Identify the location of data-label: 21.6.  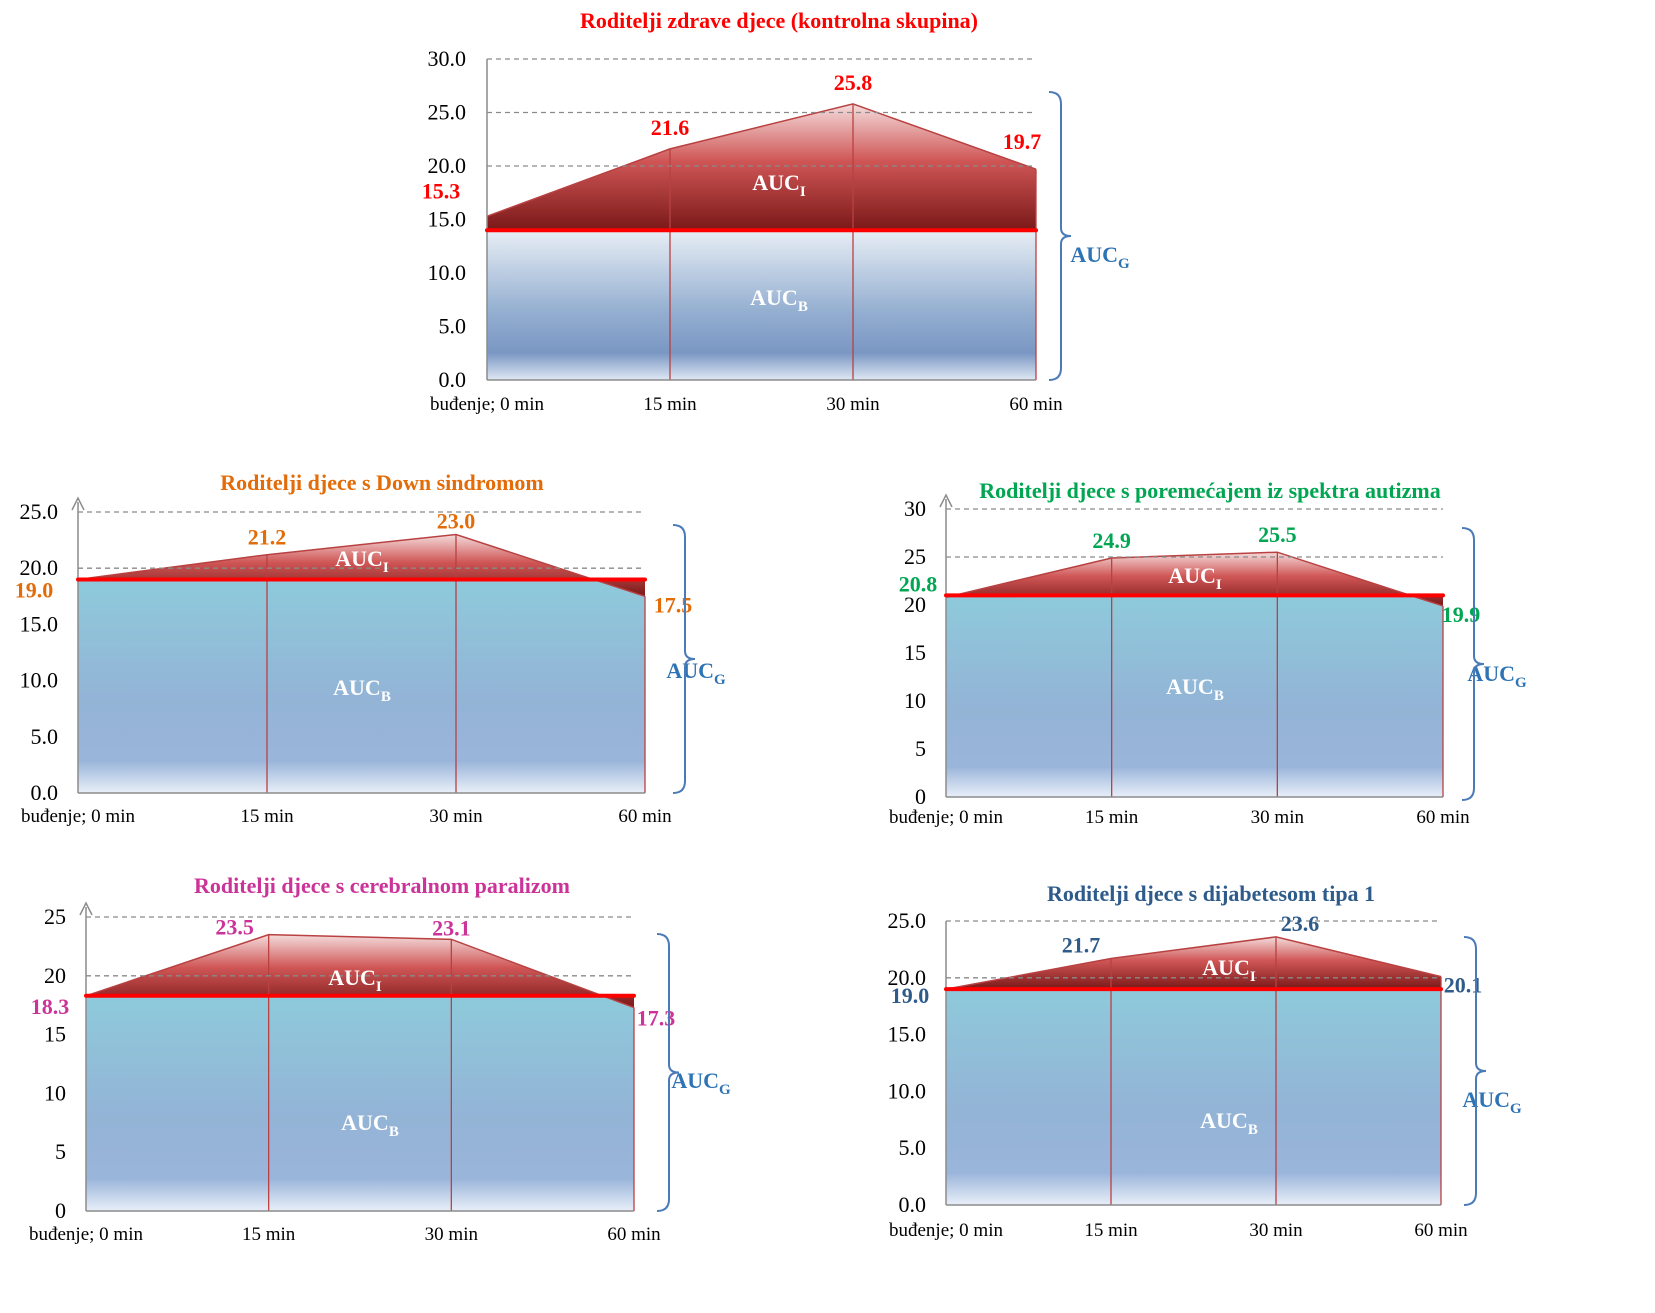
(670, 127).